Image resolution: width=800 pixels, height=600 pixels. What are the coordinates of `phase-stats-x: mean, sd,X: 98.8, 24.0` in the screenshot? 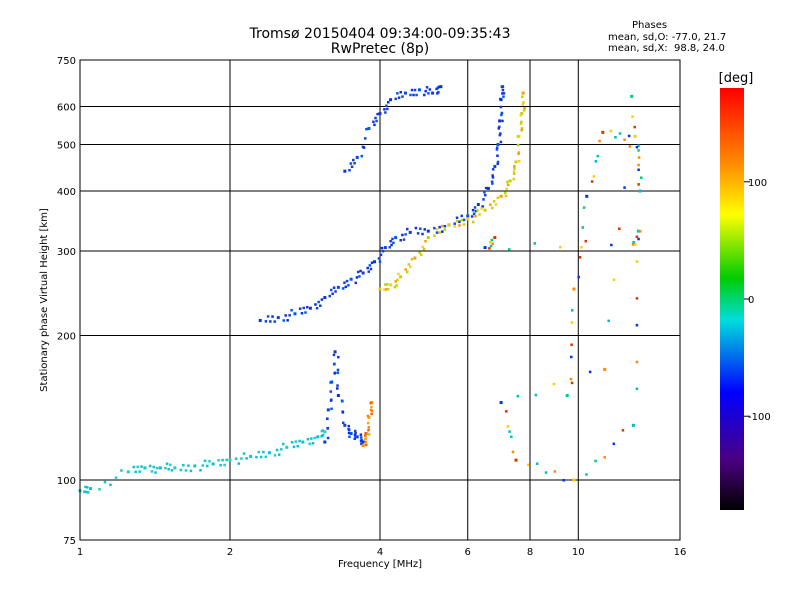 It's located at (666, 48).